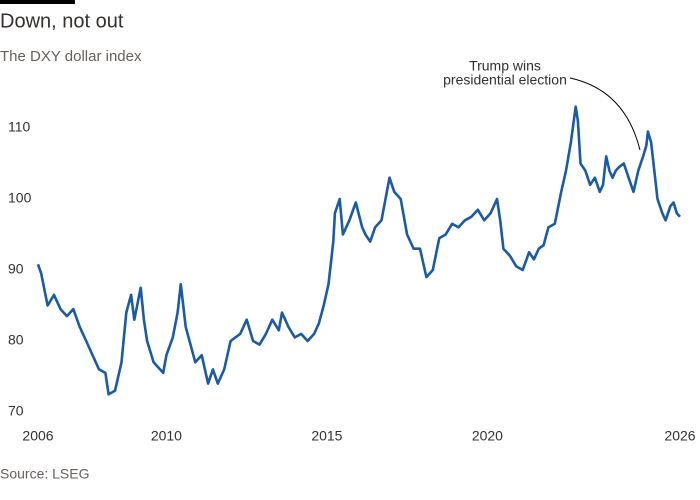 The width and height of the screenshot is (700, 500). What do you see at coordinates (16, 411) in the screenshot?
I see `y-tick-label: 70` at bounding box center [16, 411].